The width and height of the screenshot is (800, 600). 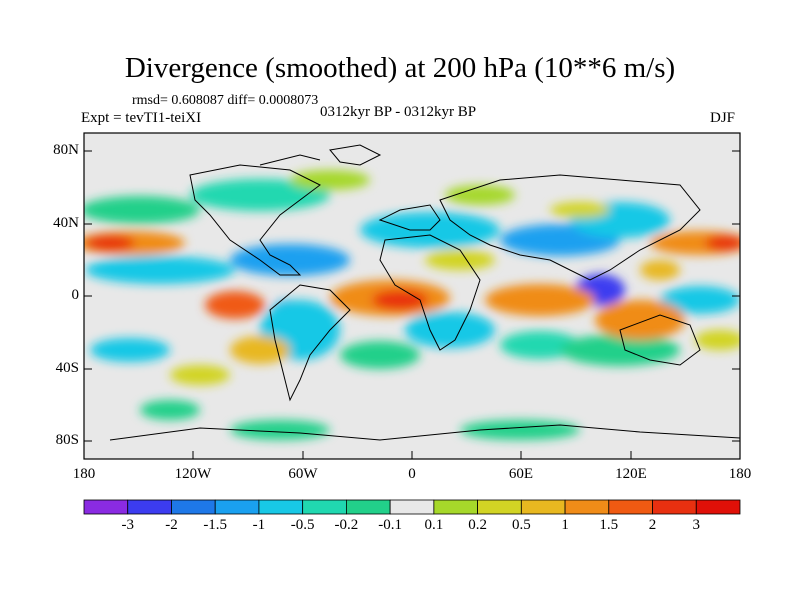 What do you see at coordinates (412, 474) in the screenshot?
I see `lon-label: 0` at bounding box center [412, 474].